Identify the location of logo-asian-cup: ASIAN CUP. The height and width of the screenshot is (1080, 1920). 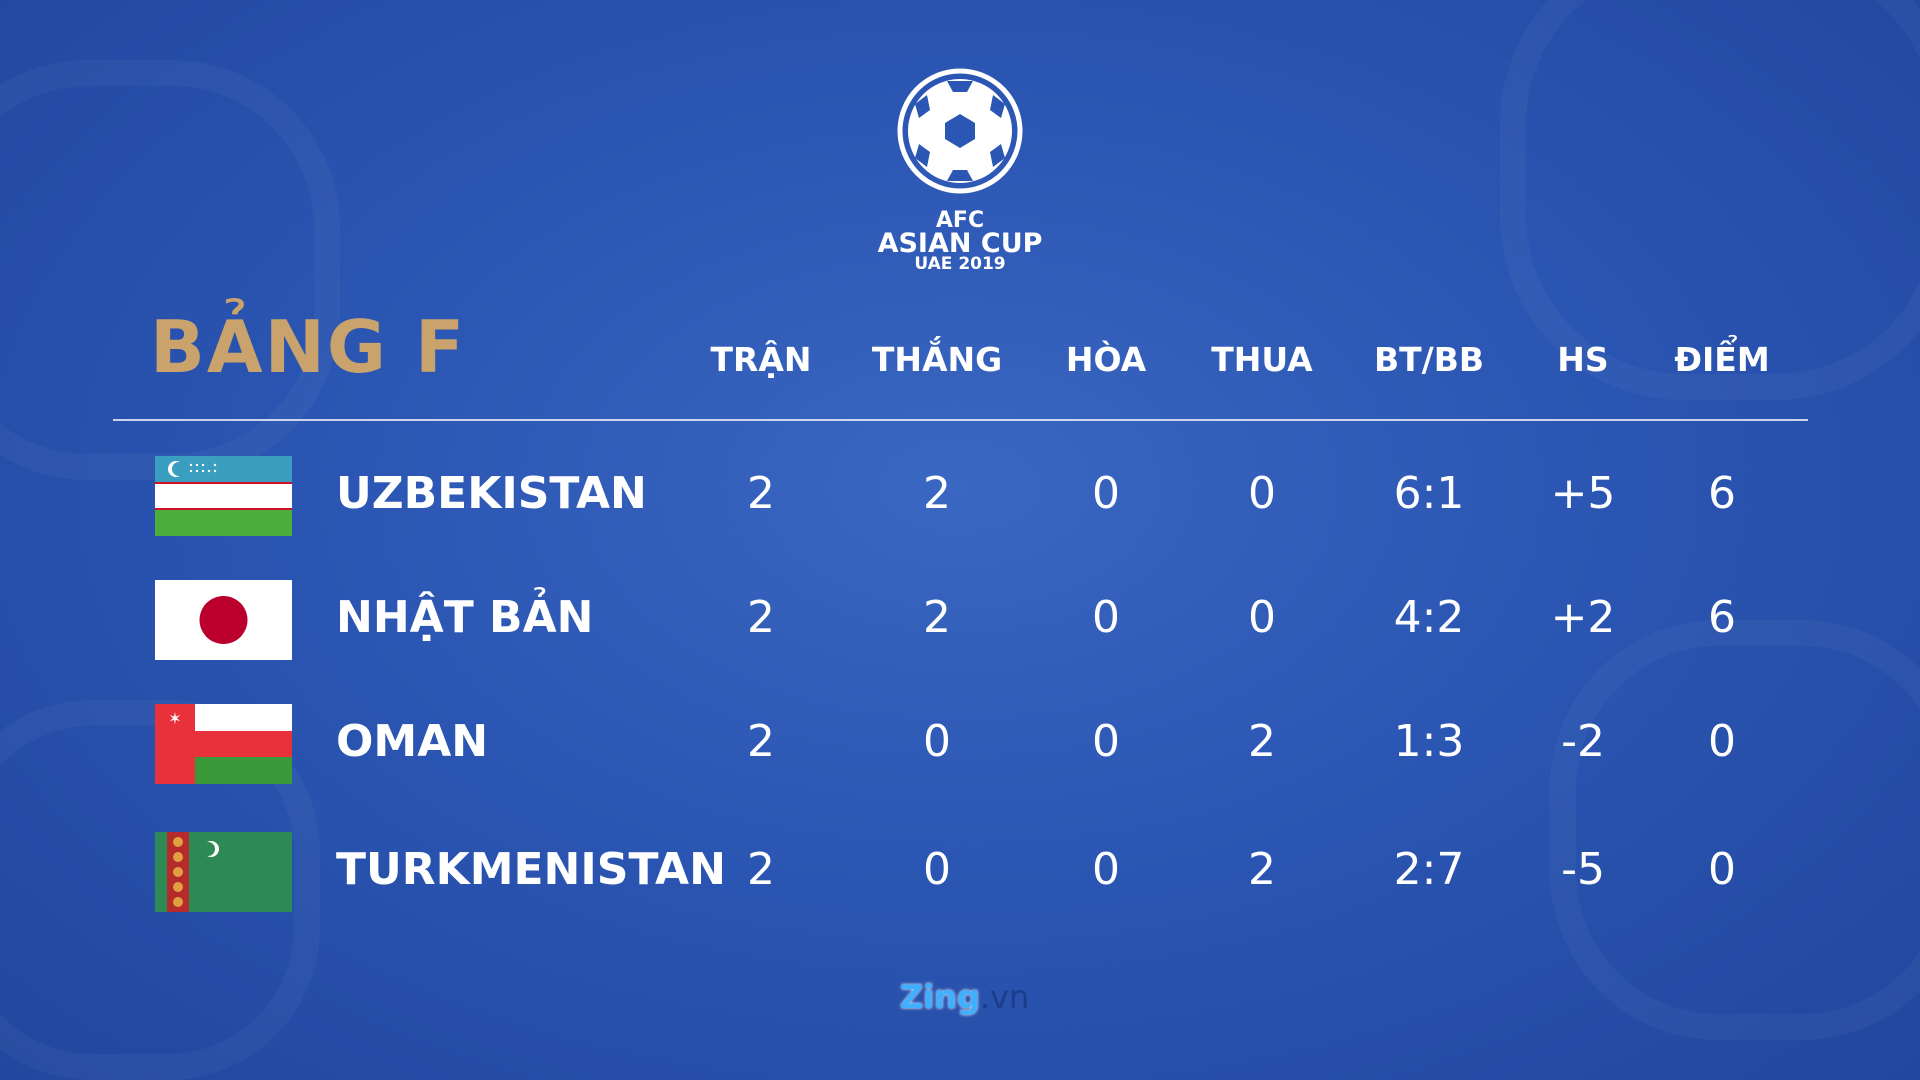
(960, 243).